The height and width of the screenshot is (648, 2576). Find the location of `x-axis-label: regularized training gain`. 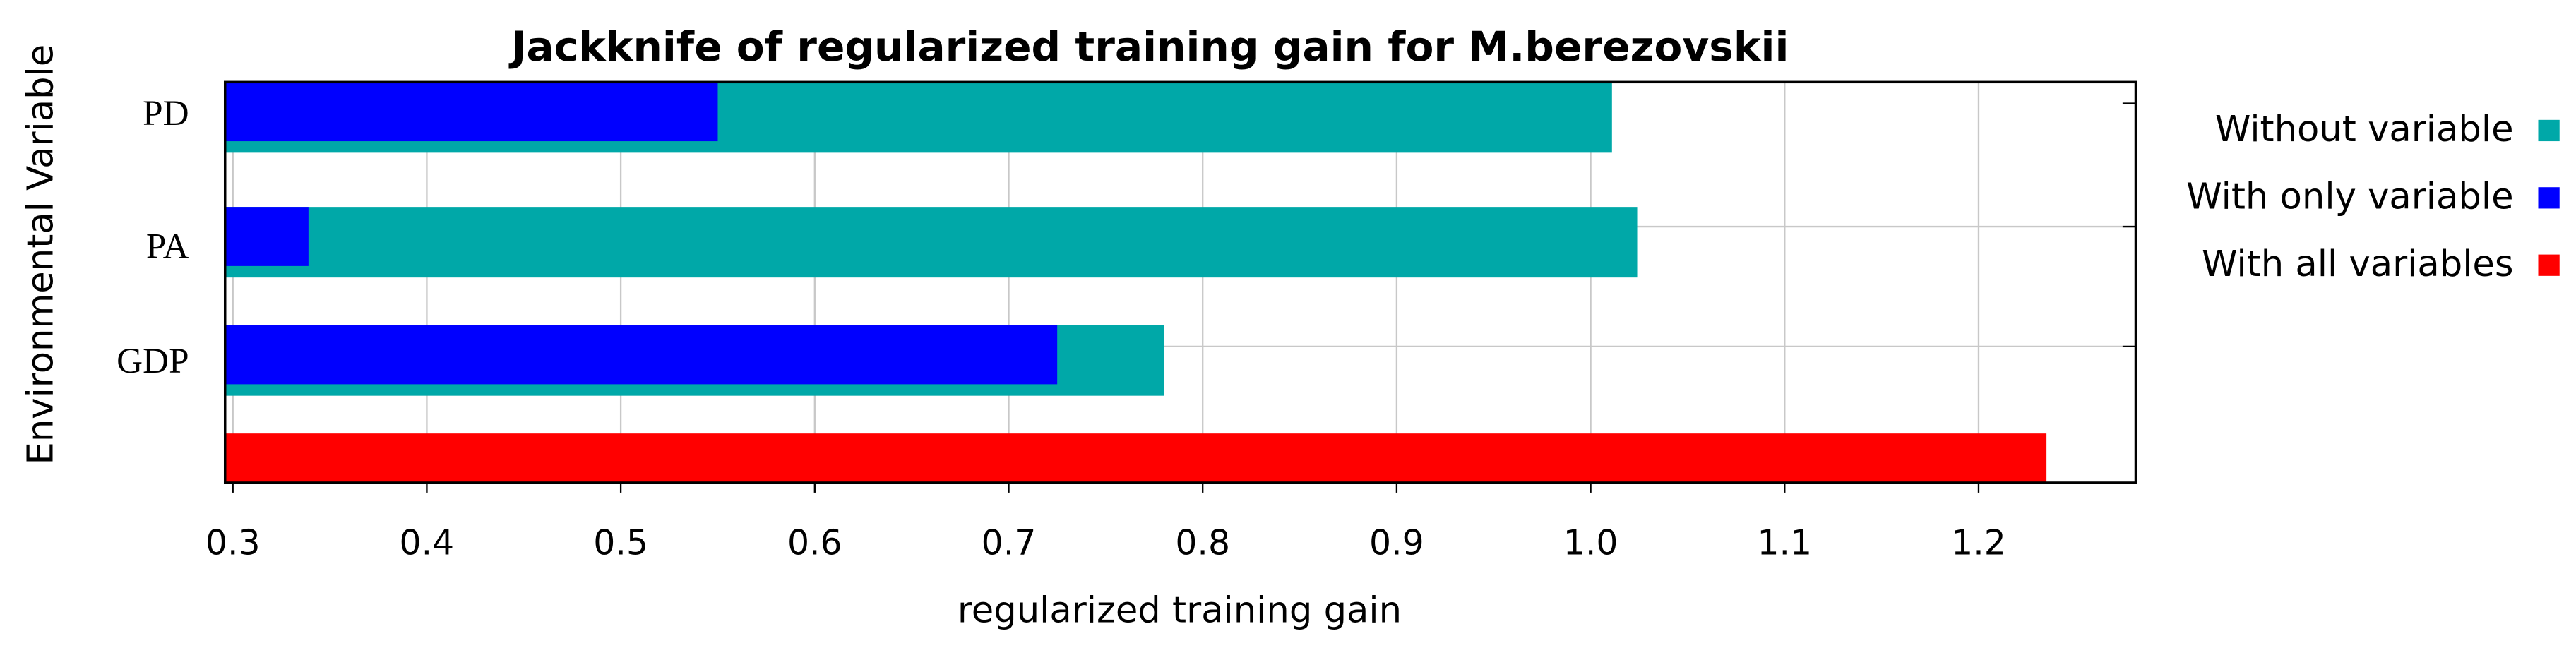

x-axis-label: regularized training gain is located at coordinates (1180, 610).